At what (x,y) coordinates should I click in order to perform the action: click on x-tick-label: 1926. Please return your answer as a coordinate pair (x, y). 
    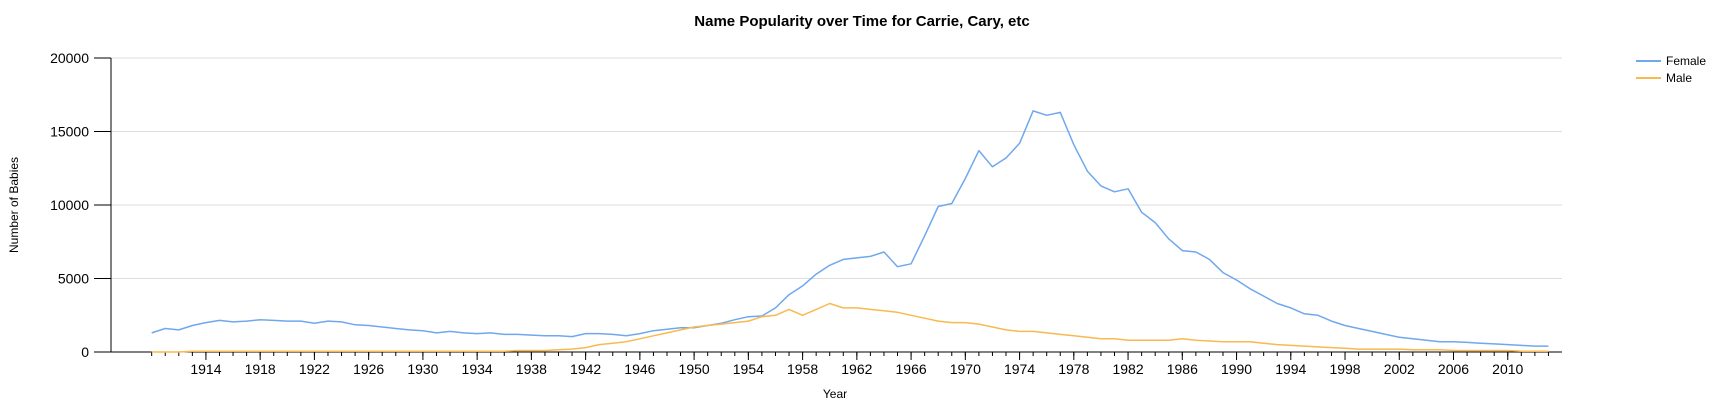
    Looking at the image, I should click on (368, 369).